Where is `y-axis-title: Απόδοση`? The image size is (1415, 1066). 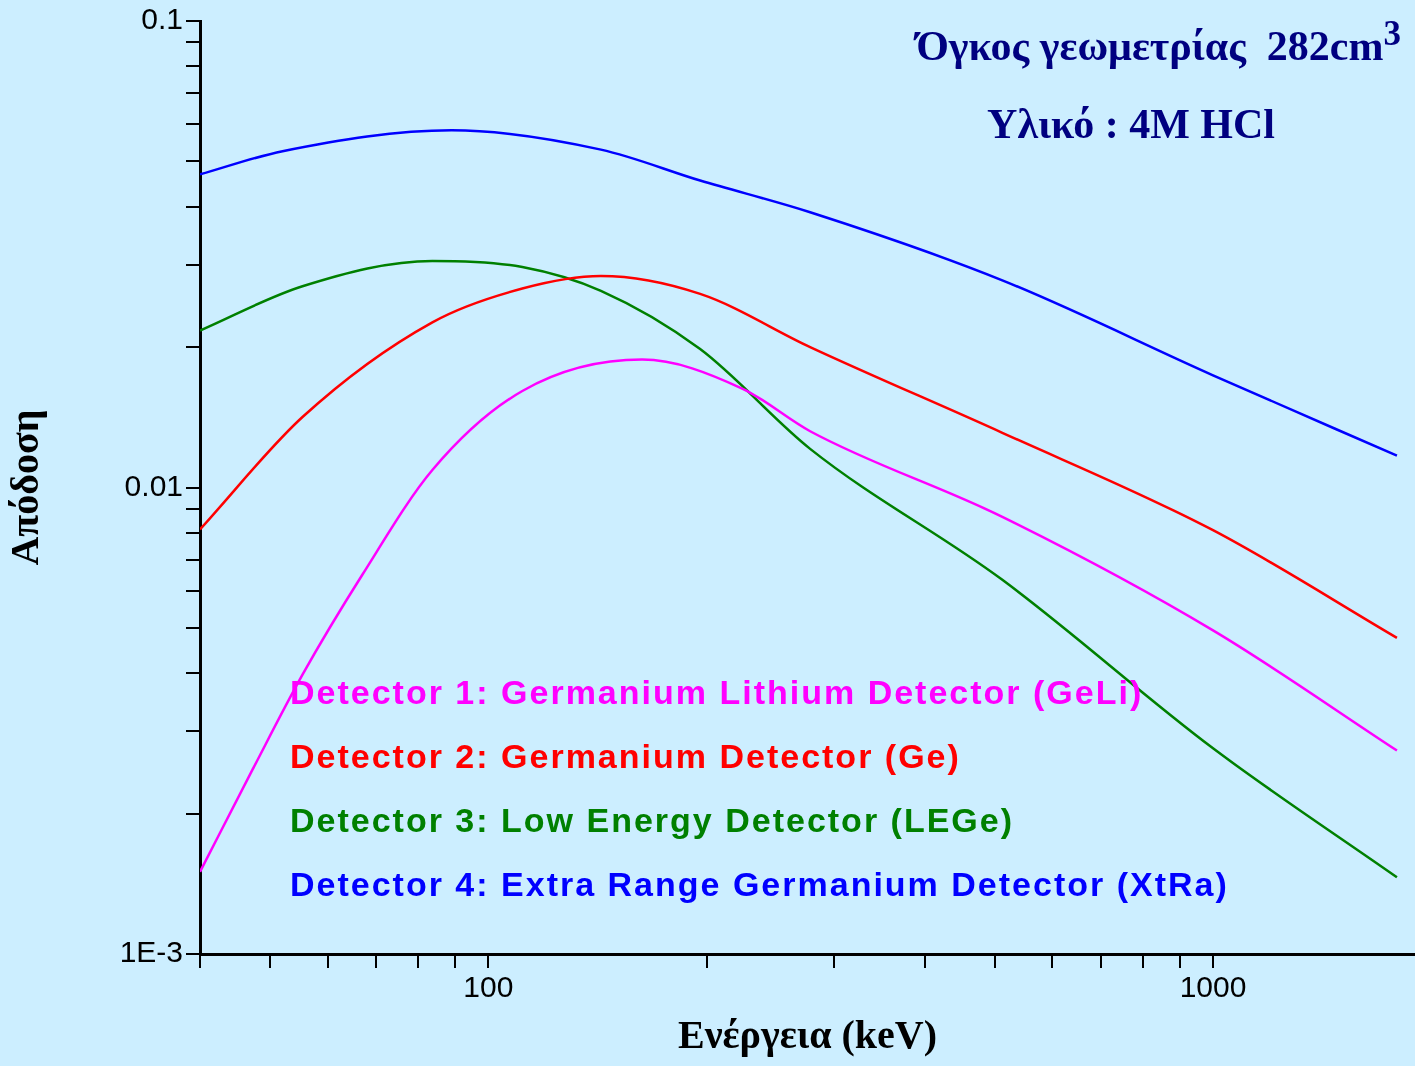 y-axis-title: Απόδοση is located at coordinates (25, 487).